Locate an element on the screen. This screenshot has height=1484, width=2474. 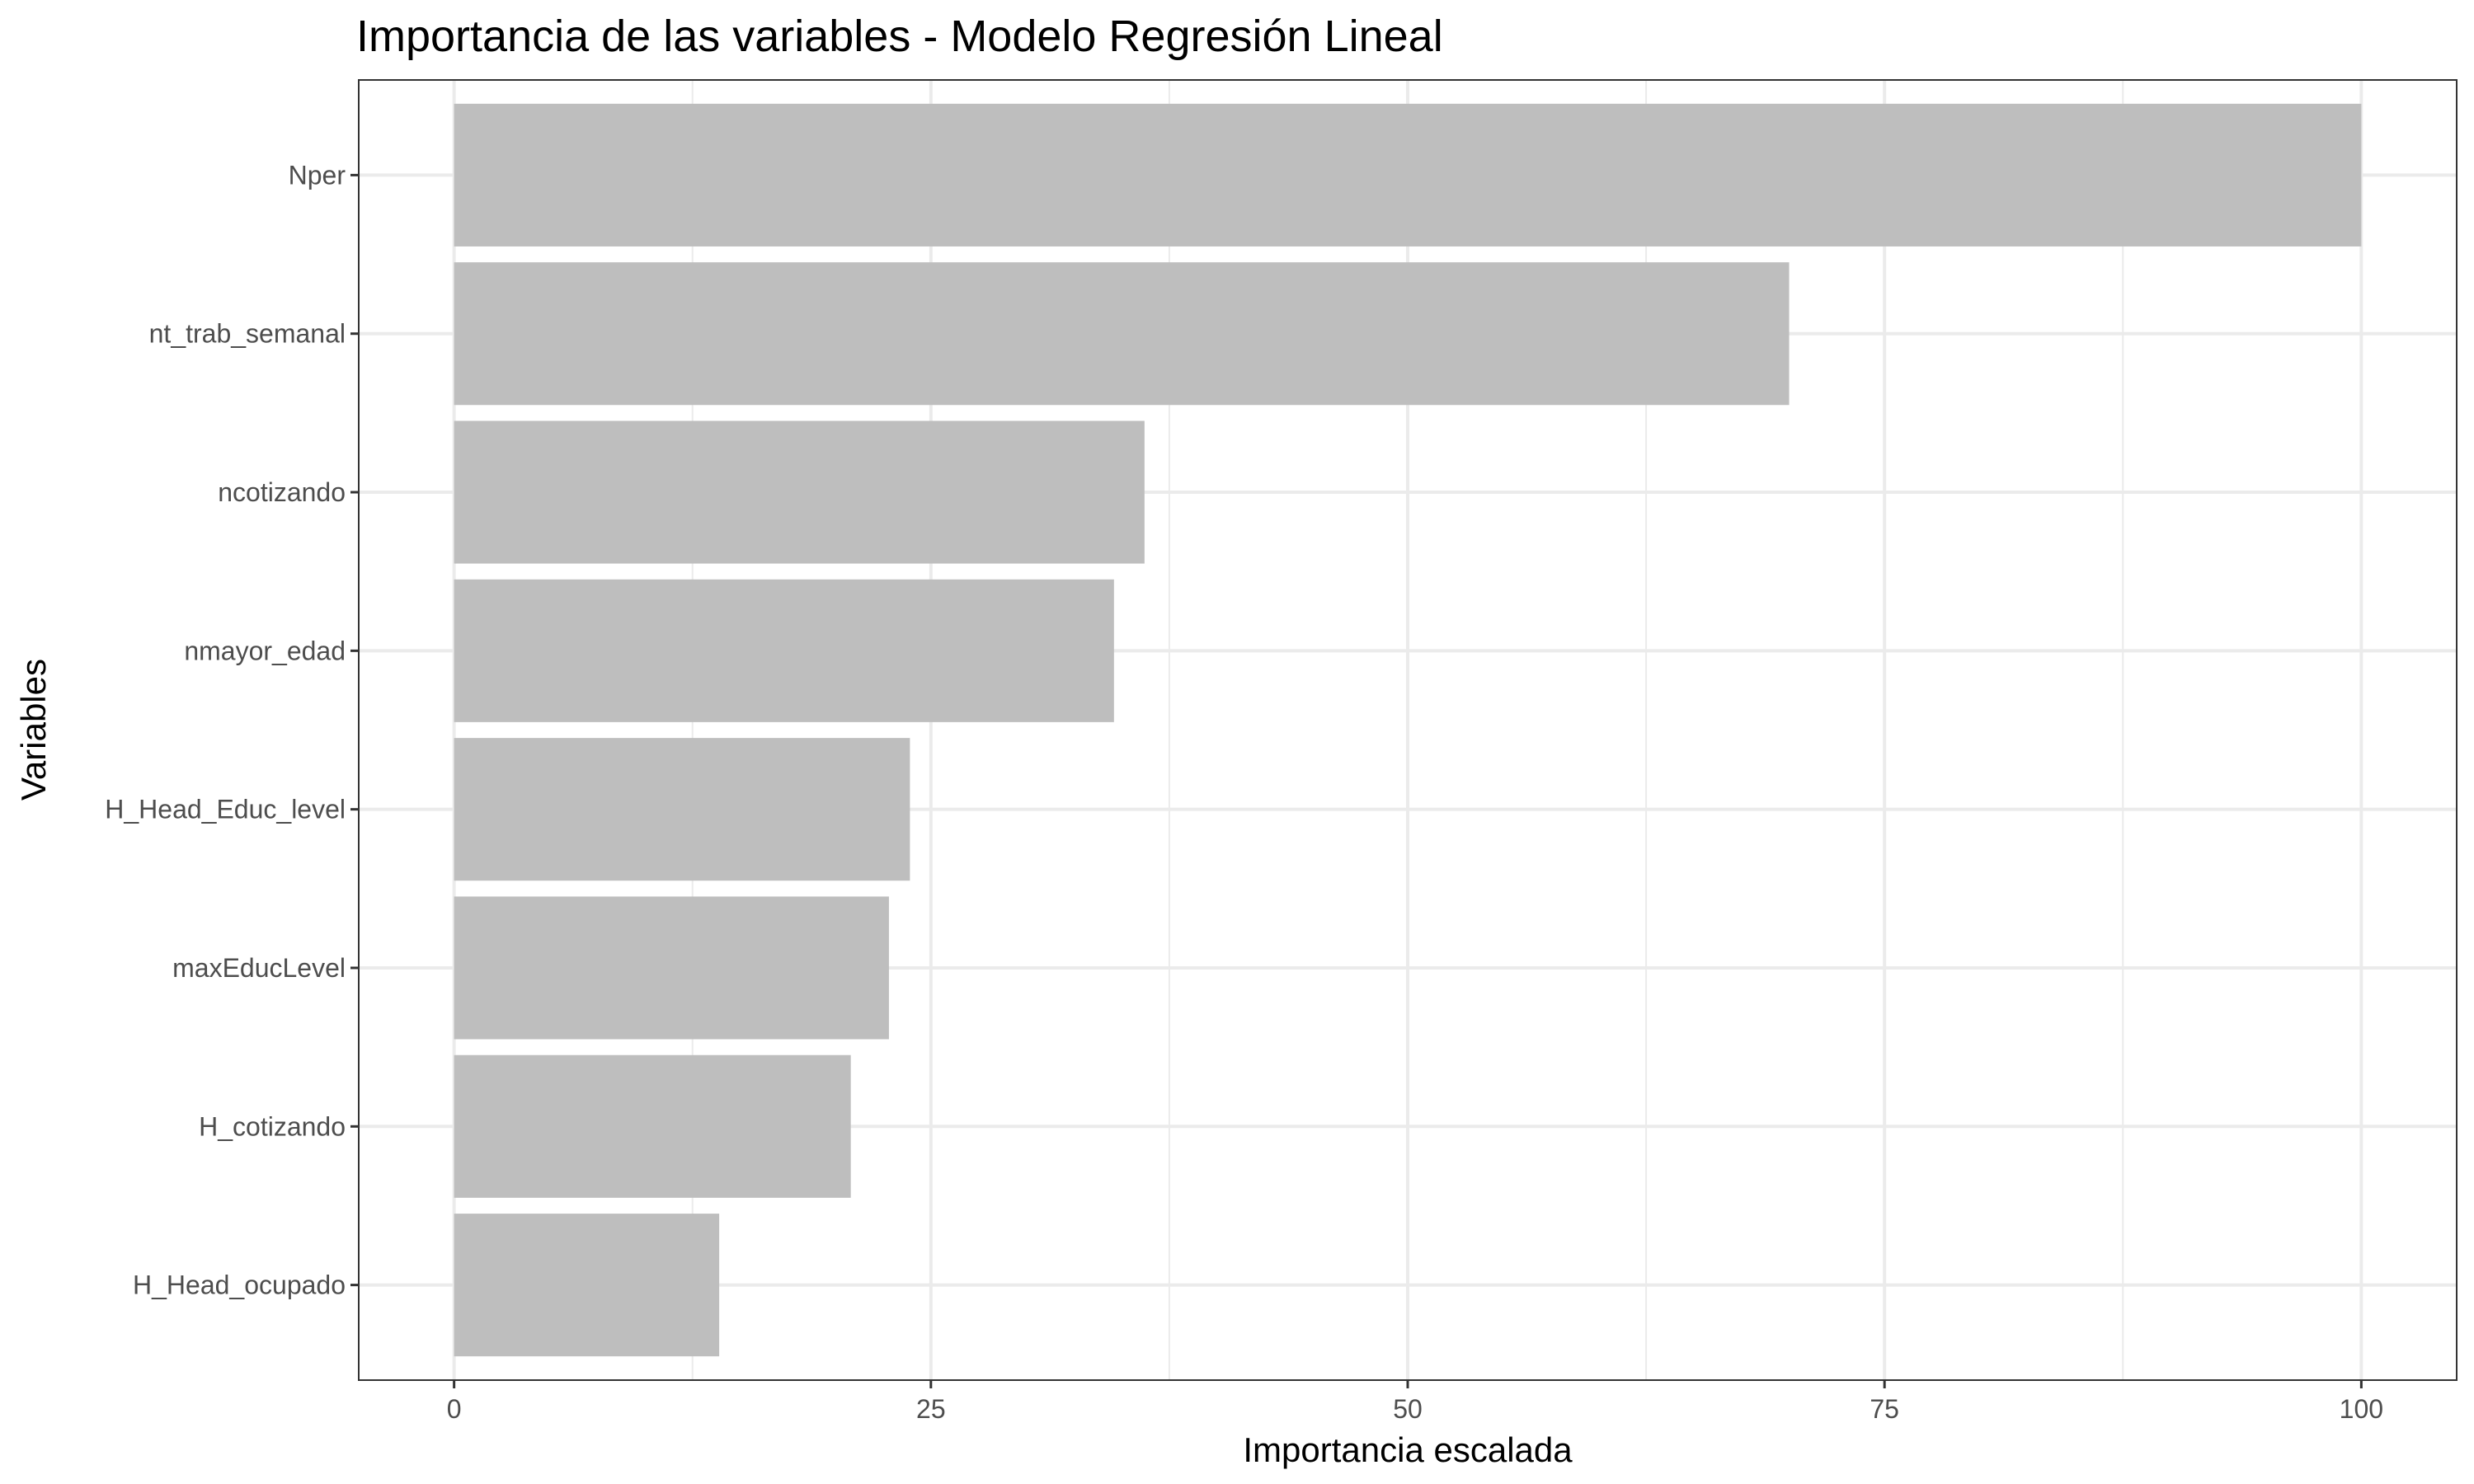
x-tick-label: 50 is located at coordinates (1408, 1409).